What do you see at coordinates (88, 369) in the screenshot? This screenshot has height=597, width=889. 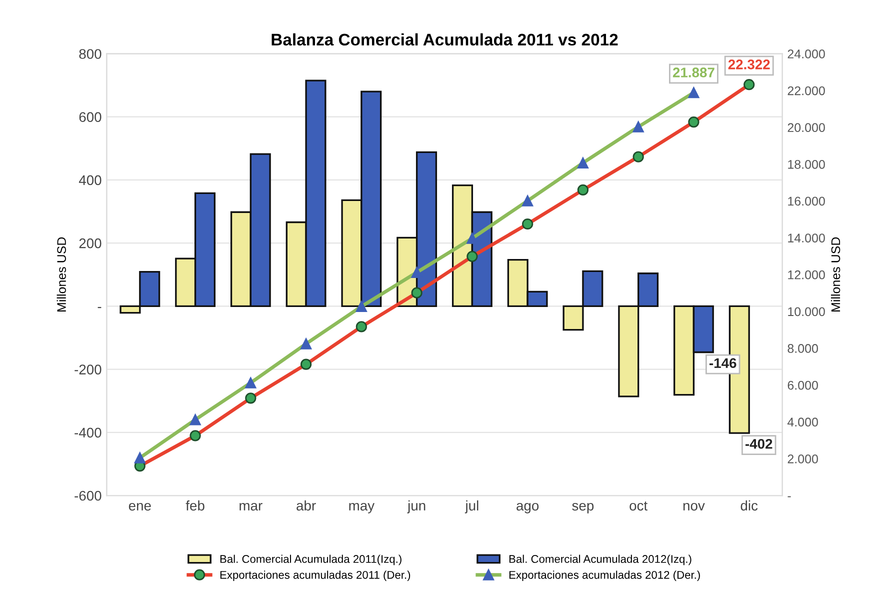 I see `y-tick-label: -200` at bounding box center [88, 369].